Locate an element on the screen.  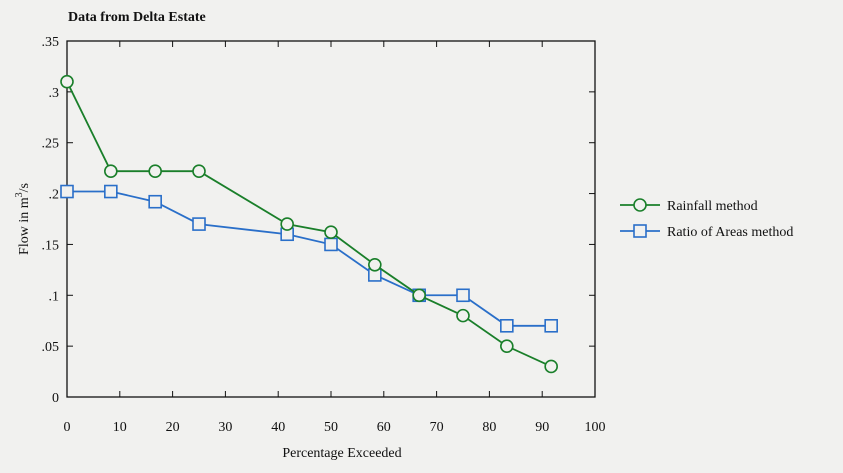
y-axis-label-text: Flow in m is located at coordinates (24, 226).